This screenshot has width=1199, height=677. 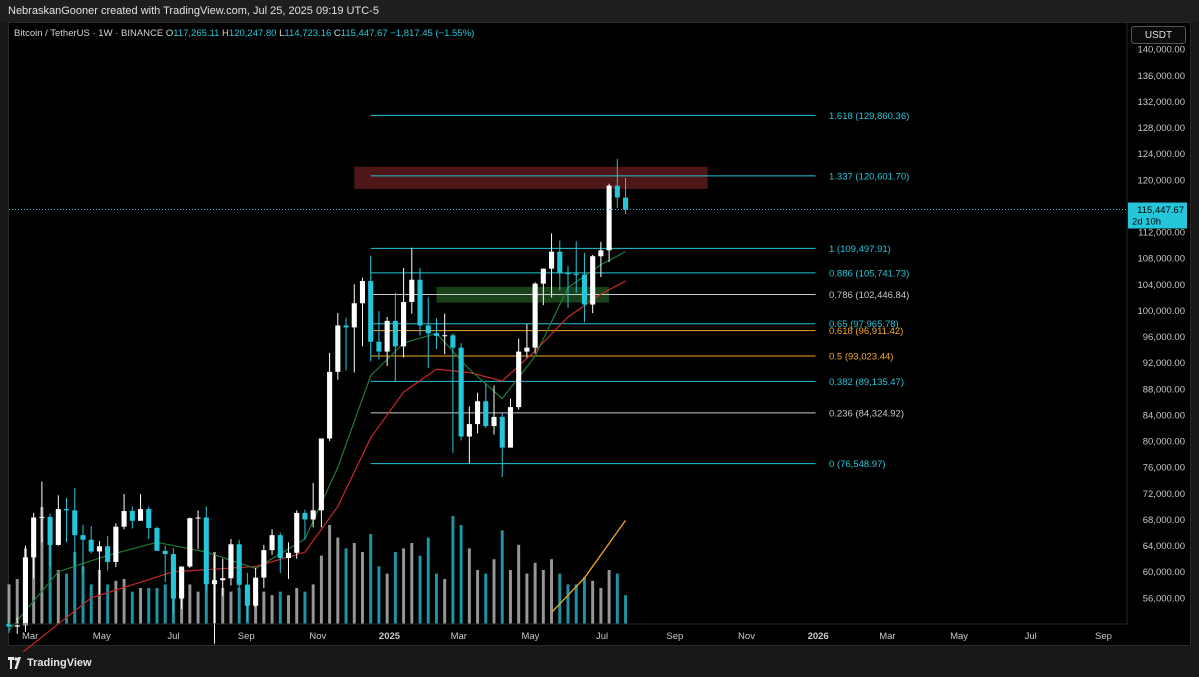 What do you see at coordinates (173, 636) in the screenshot?
I see `time-tick-label: Jul` at bounding box center [173, 636].